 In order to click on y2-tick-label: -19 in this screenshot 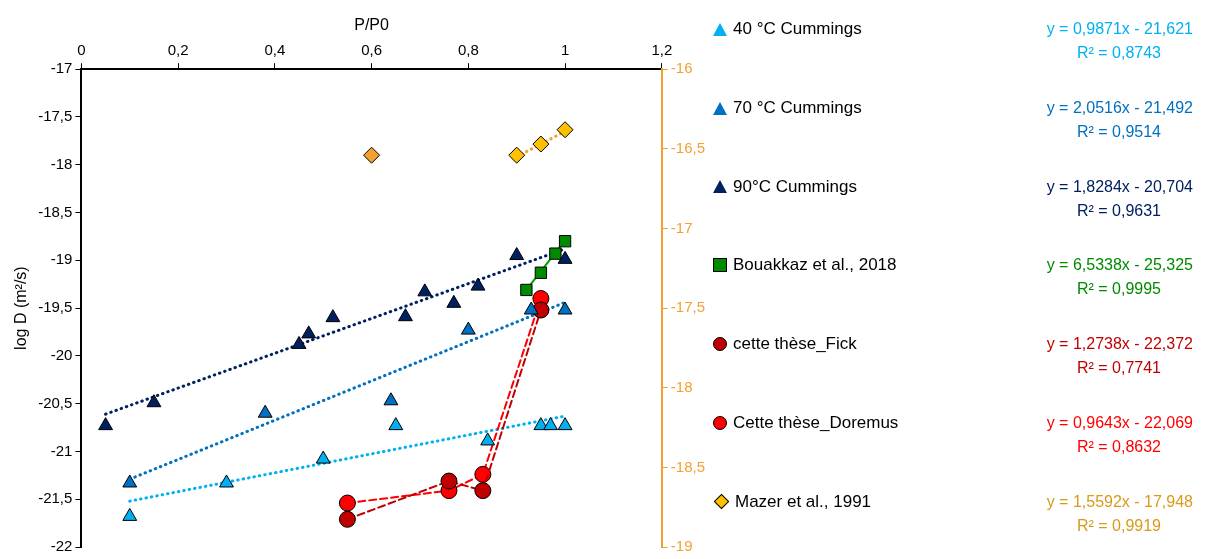, I will do `click(681, 546)`.